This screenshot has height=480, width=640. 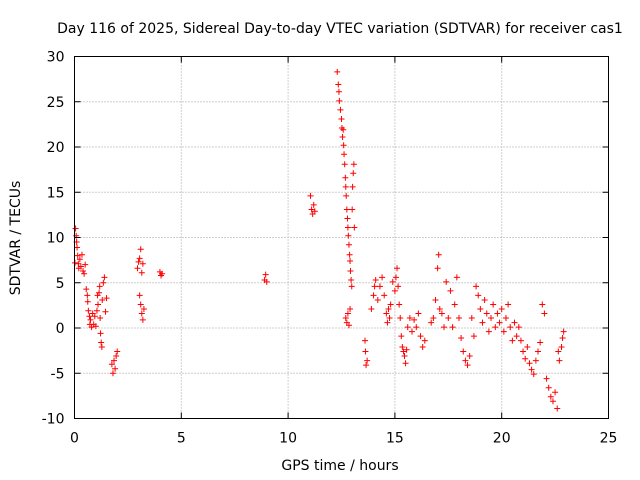 I want to click on y-tick-label: 30, so click(x=56, y=58).